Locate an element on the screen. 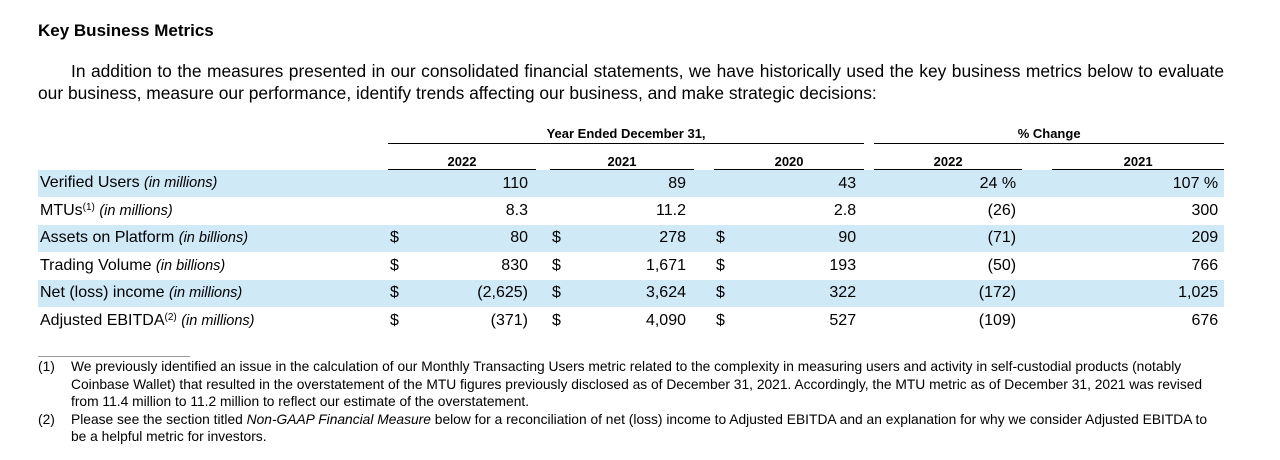 This screenshot has height=460, width=1280. metric-name: Verified Users is located at coordinates (90, 183).